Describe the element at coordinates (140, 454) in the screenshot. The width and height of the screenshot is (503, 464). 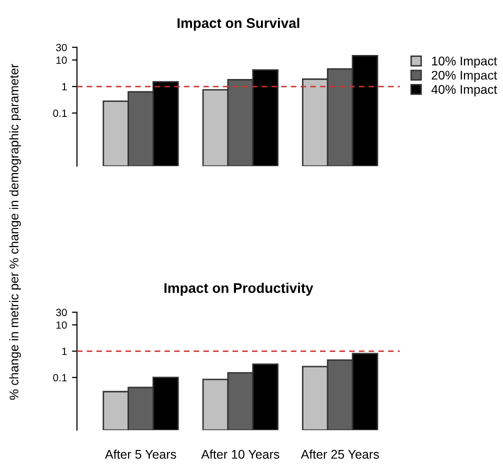
I see `x-tick-label: After 5 Years` at that location.